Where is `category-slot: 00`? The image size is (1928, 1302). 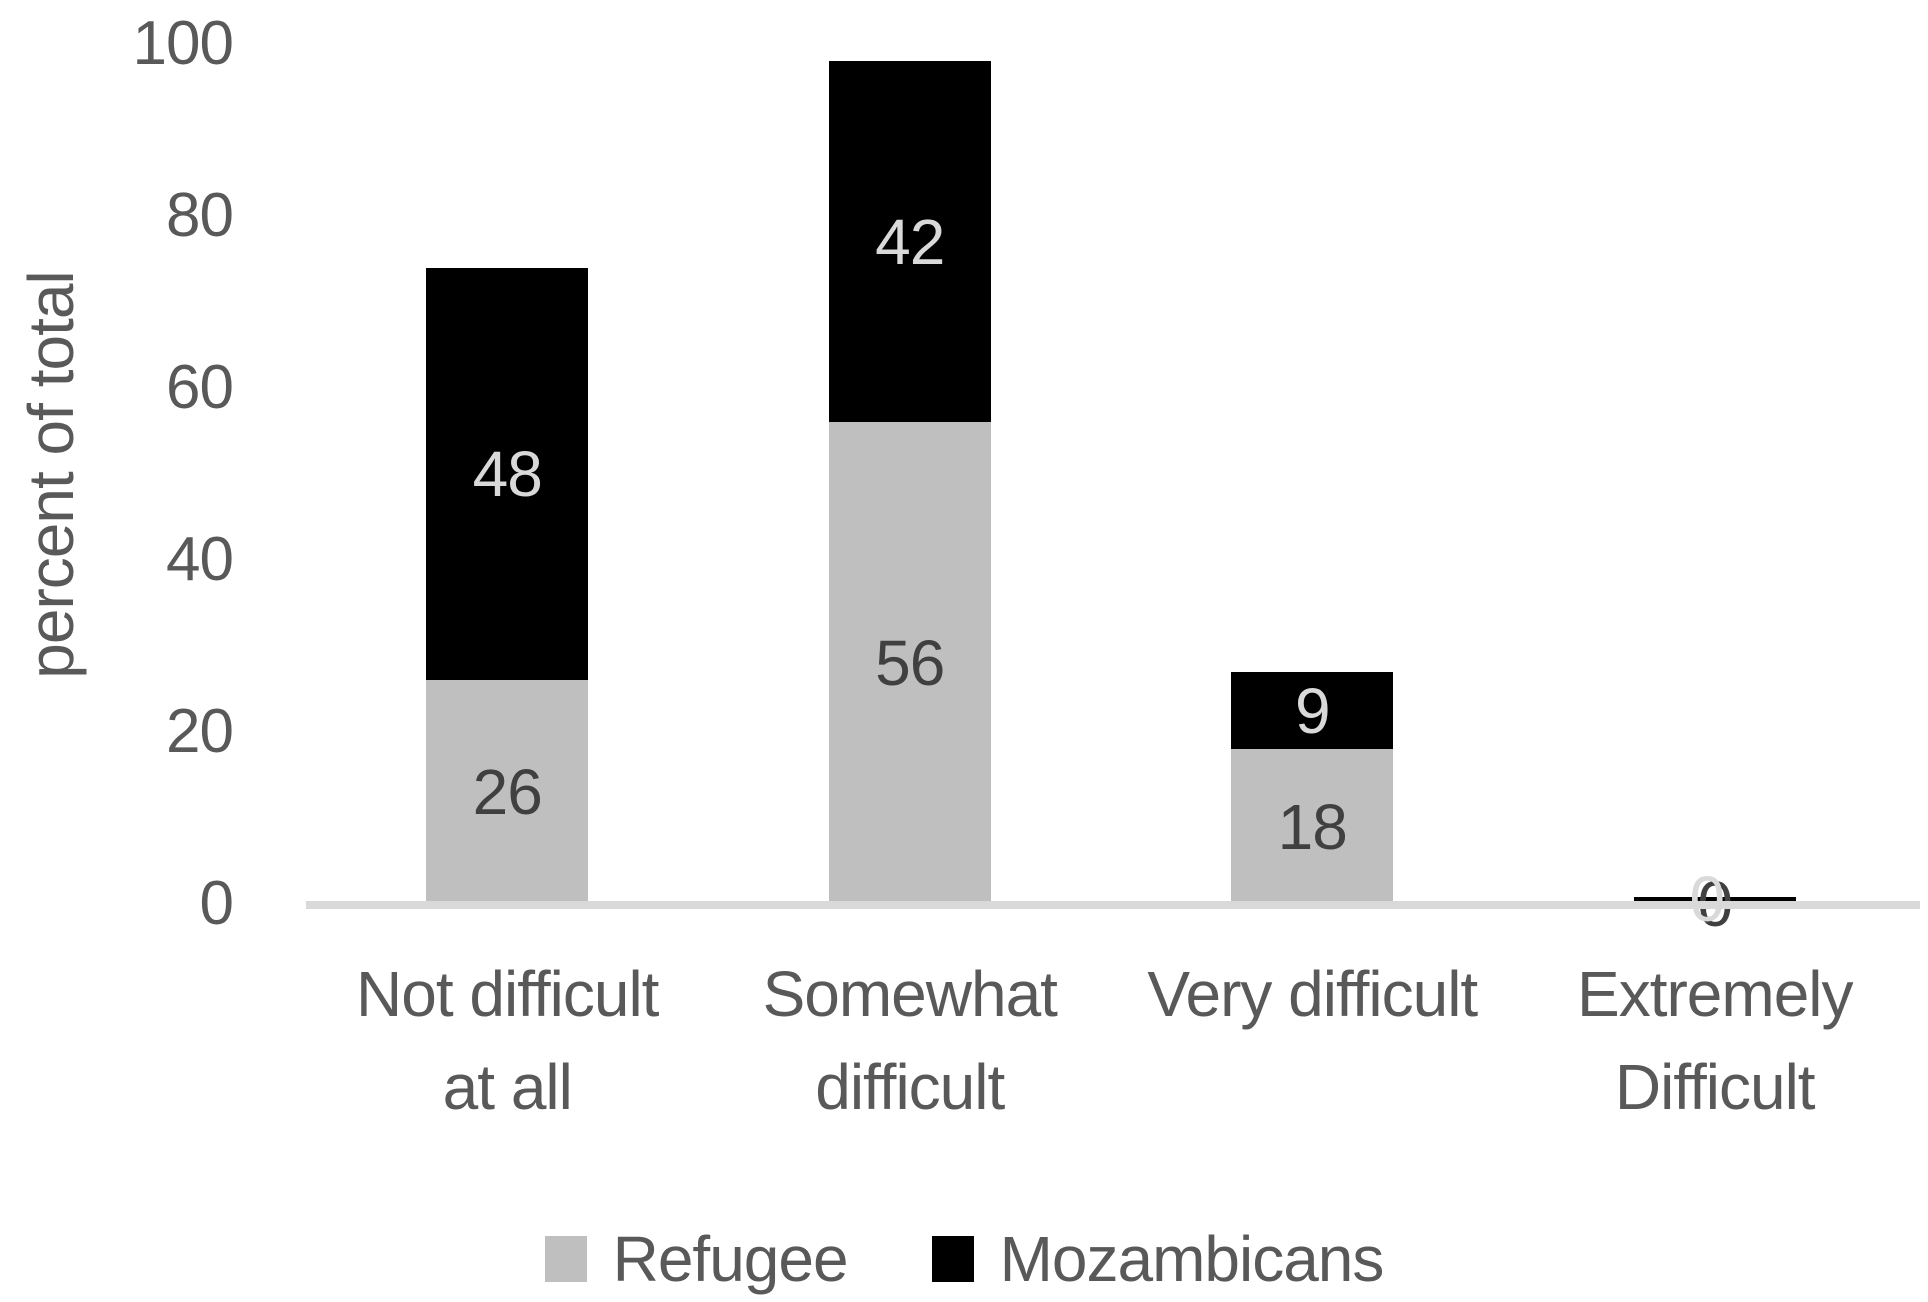 category-slot: 00 is located at coordinates (1715, 490).